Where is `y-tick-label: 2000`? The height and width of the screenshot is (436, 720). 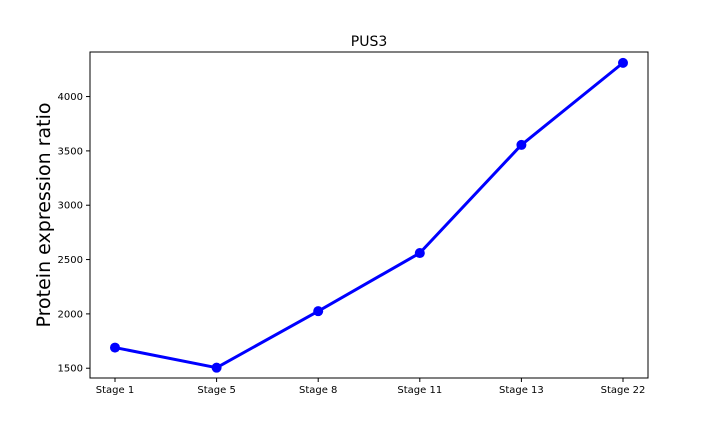 y-tick-label: 2000 is located at coordinates (70, 314).